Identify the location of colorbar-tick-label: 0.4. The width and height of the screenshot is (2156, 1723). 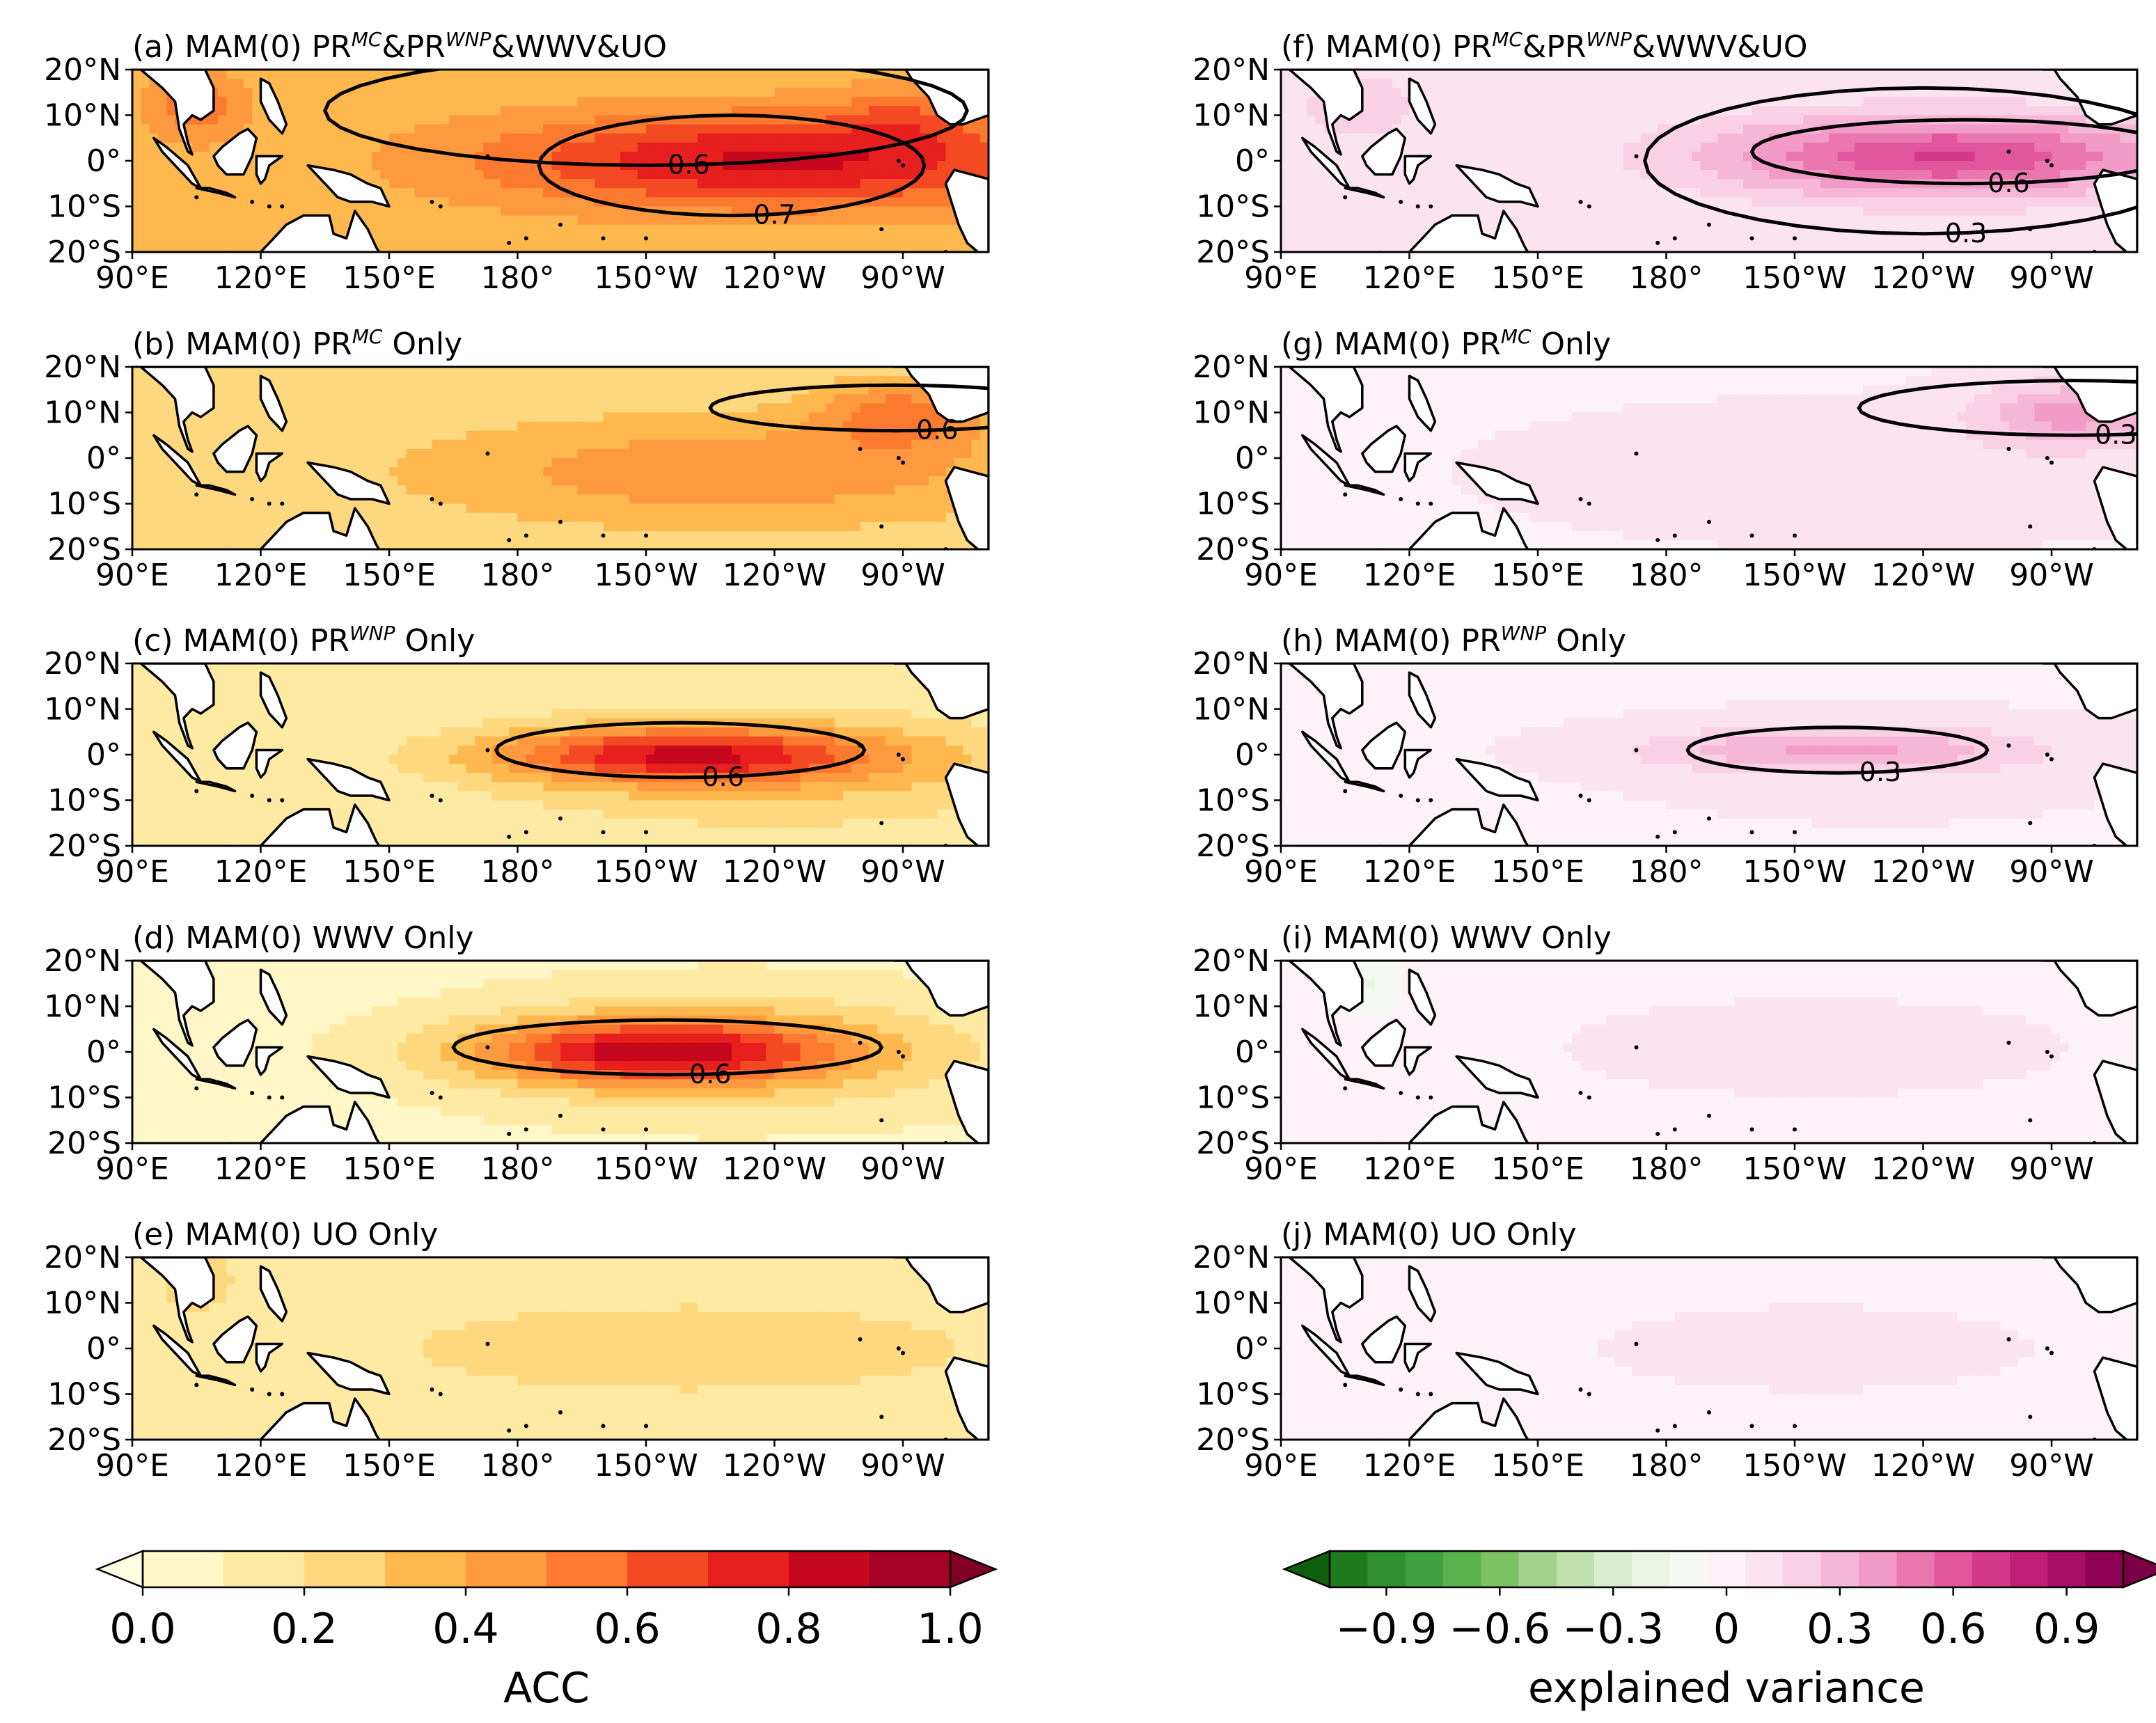
(465, 1629).